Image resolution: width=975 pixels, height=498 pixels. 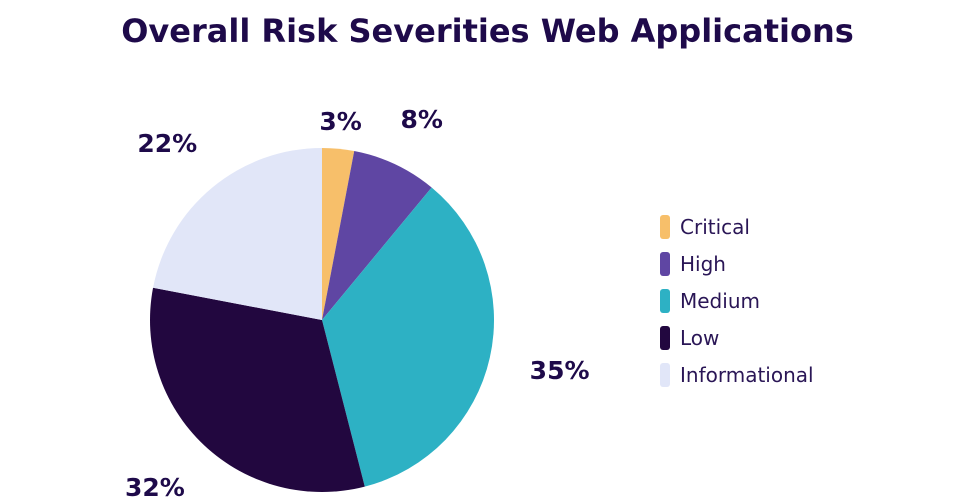 What do you see at coordinates (377, 235) in the screenshot?
I see `pie-slice-high` at bounding box center [377, 235].